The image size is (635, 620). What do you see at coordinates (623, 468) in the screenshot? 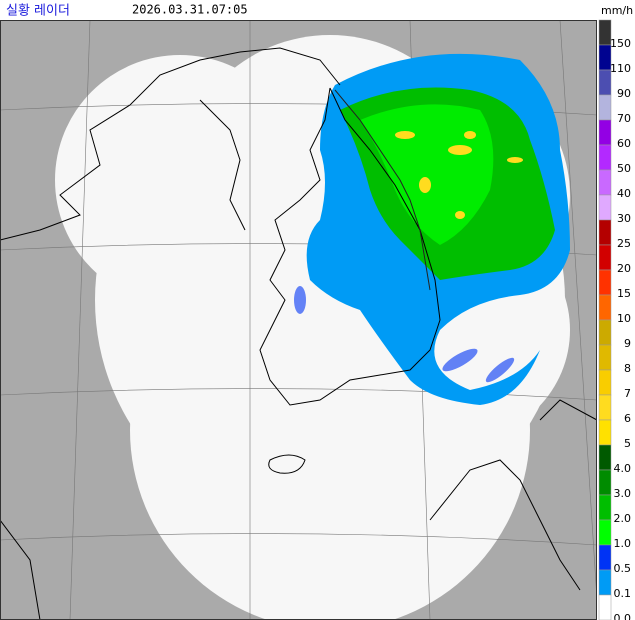
I see `legend-label: 4.0` at bounding box center [623, 468].